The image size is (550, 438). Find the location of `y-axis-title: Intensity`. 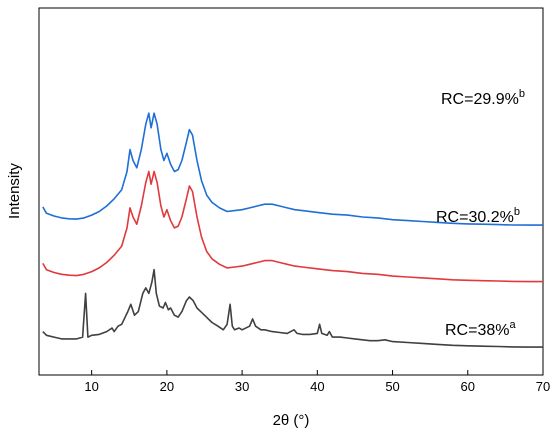

y-axis-title: Intensity is located at coordinates (14, 191).